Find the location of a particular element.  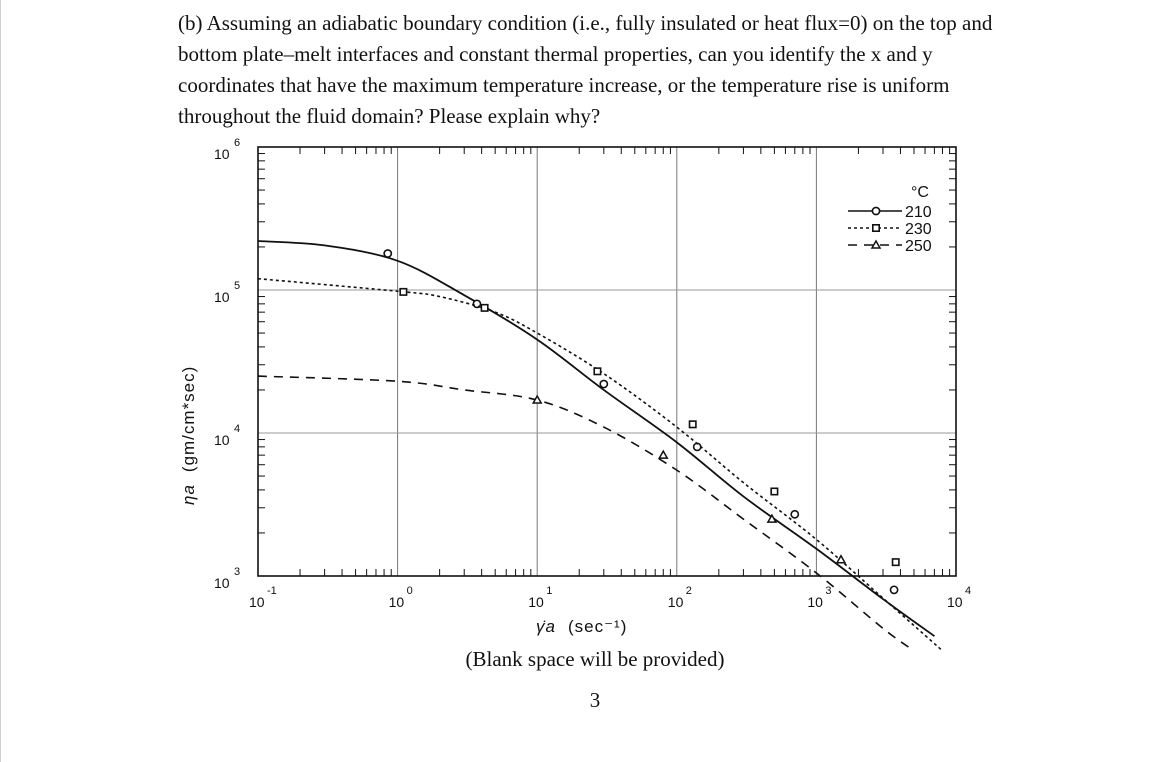

legend-title: °C is located at coordinates (920, 192).